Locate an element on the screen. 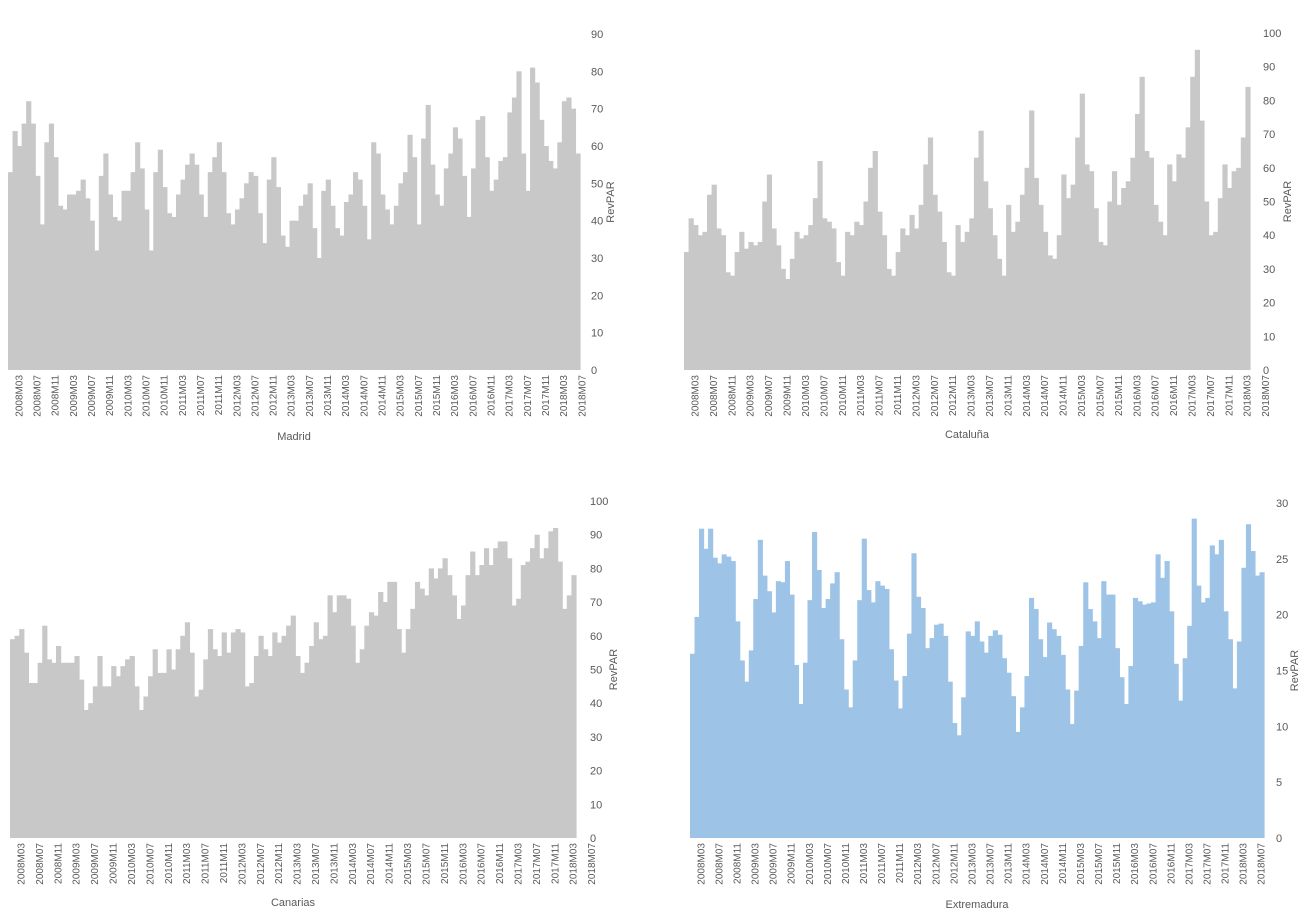 The height and width of the screenshot is (922, 1315). x-tick-label: 2014M11 is located at coordinates (1064, 395).